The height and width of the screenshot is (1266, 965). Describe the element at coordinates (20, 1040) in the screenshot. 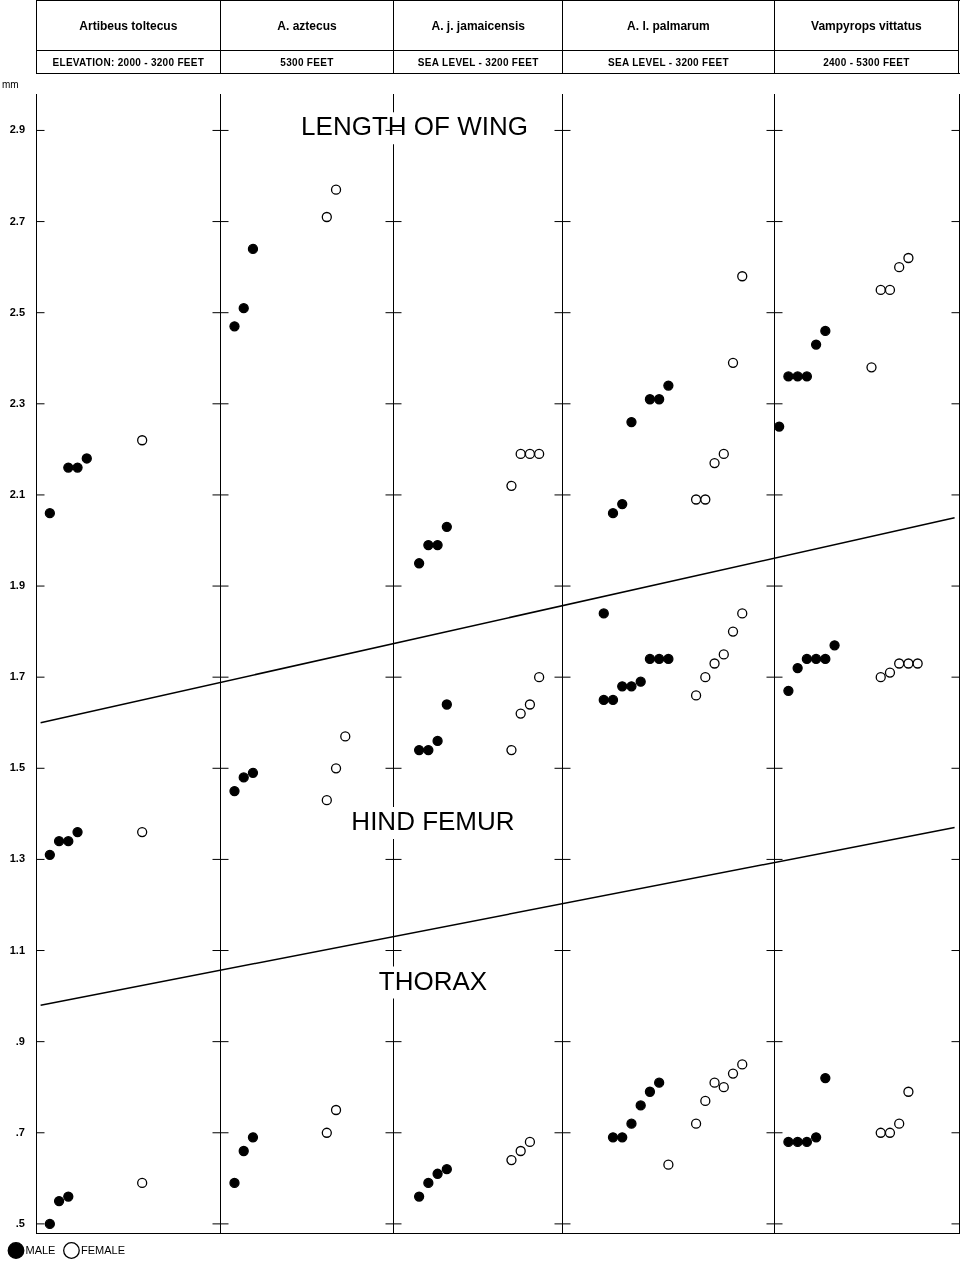

I see `y-tick-label: .9` at that location.